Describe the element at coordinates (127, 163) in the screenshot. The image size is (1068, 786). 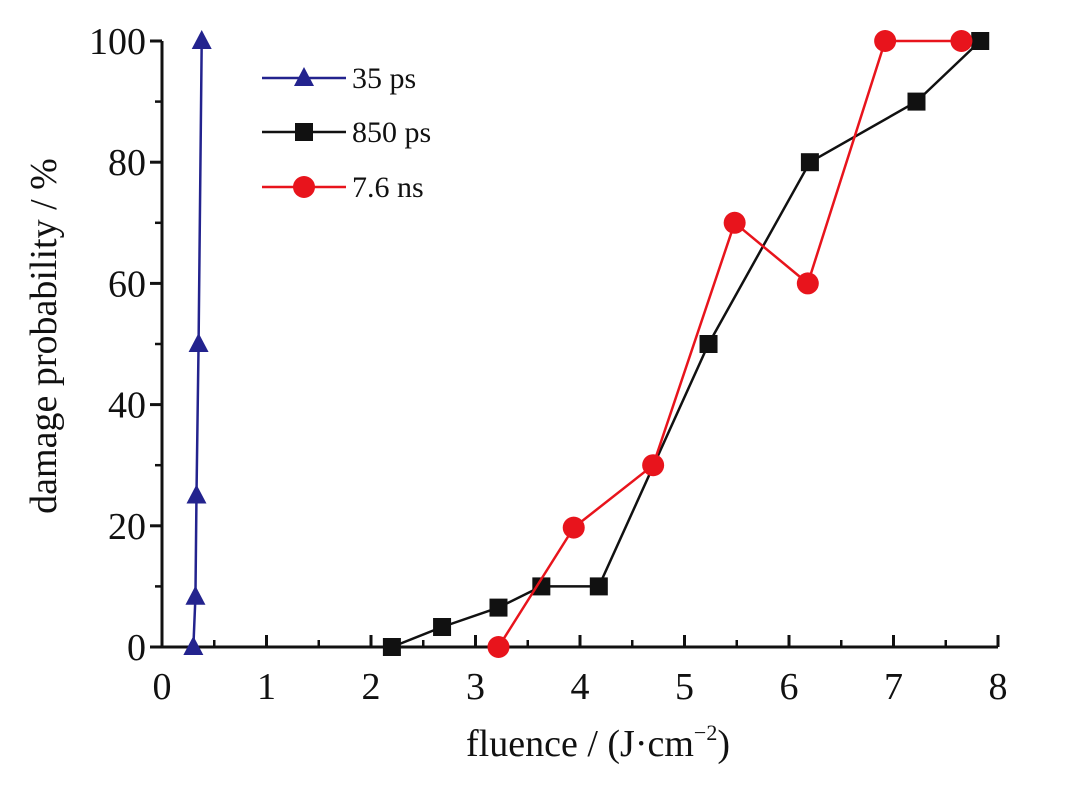
I see `y-tick-label: 80` at that location.